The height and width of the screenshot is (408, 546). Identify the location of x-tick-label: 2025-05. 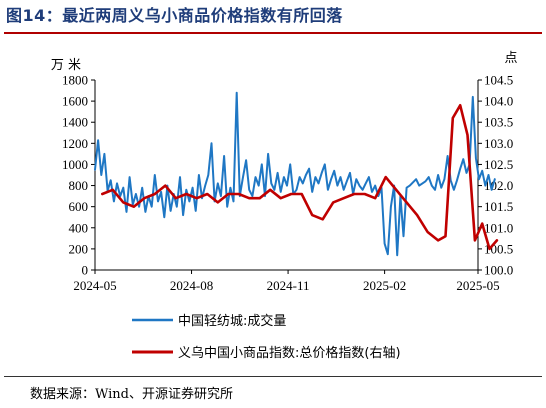
(477, 285).